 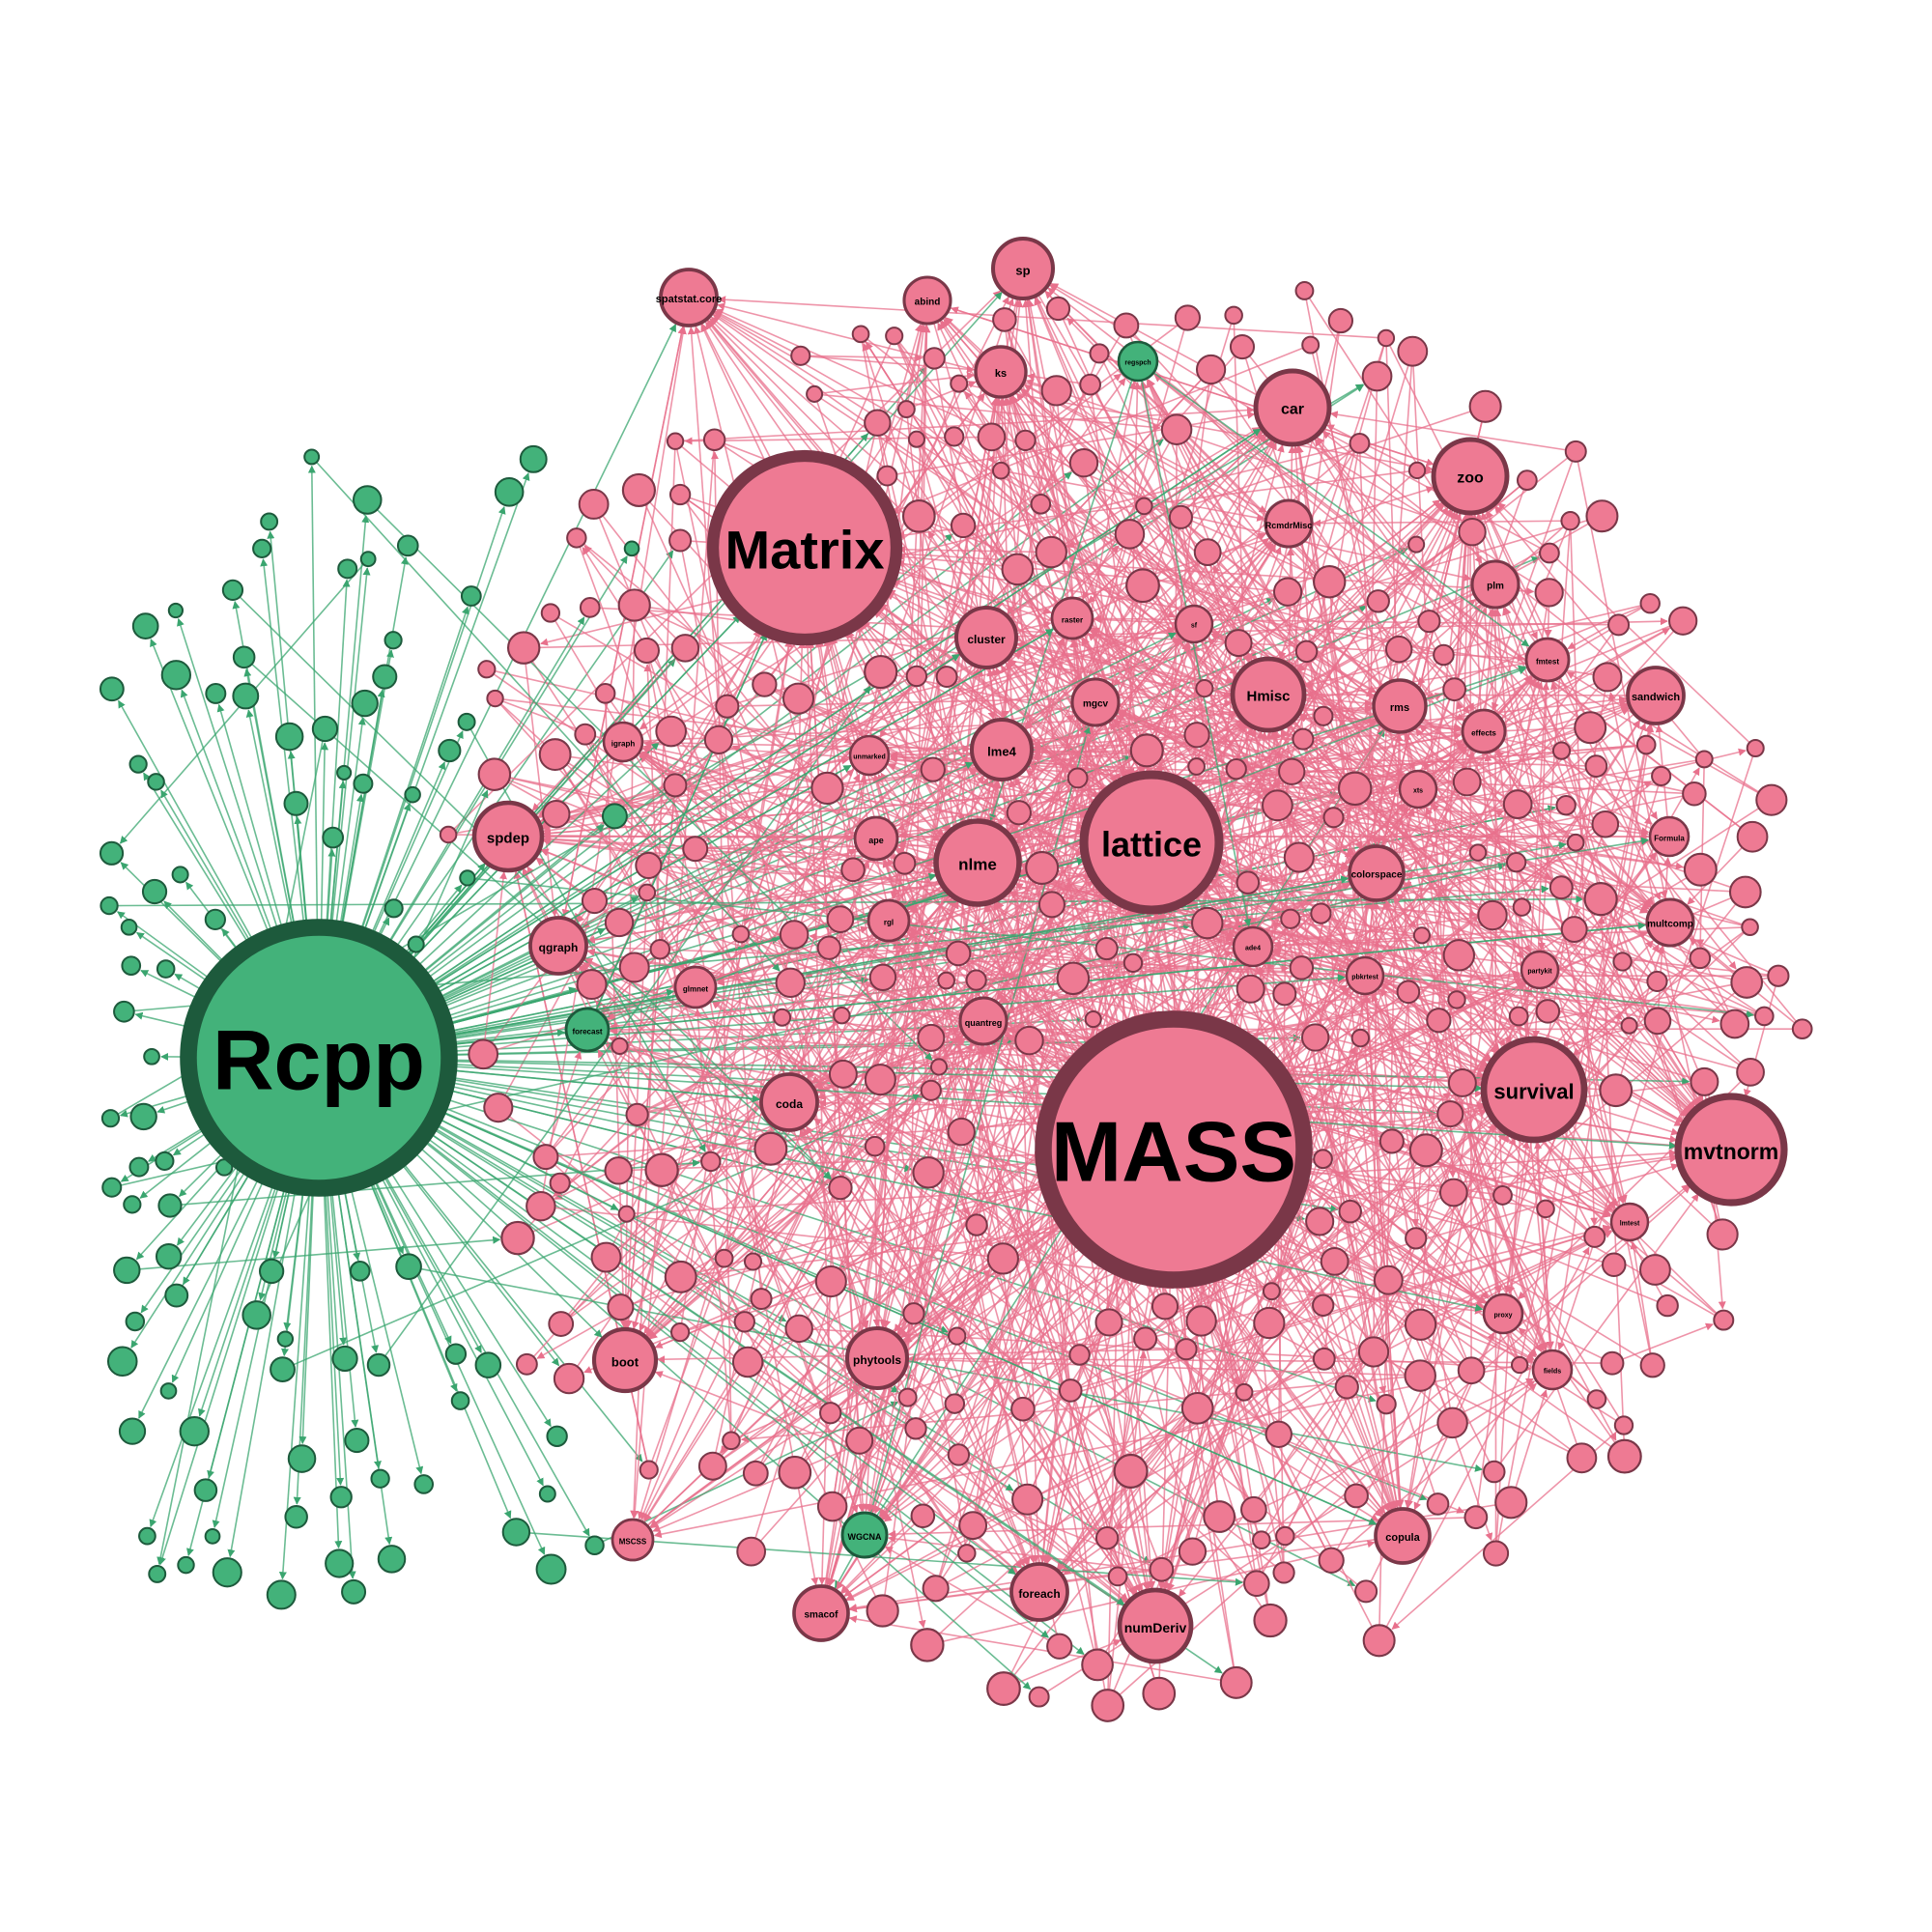 What do you see at coordinates (864, 1535) in the screenshot?
I see `node-wgcna` at bounding box center [864, 1535].